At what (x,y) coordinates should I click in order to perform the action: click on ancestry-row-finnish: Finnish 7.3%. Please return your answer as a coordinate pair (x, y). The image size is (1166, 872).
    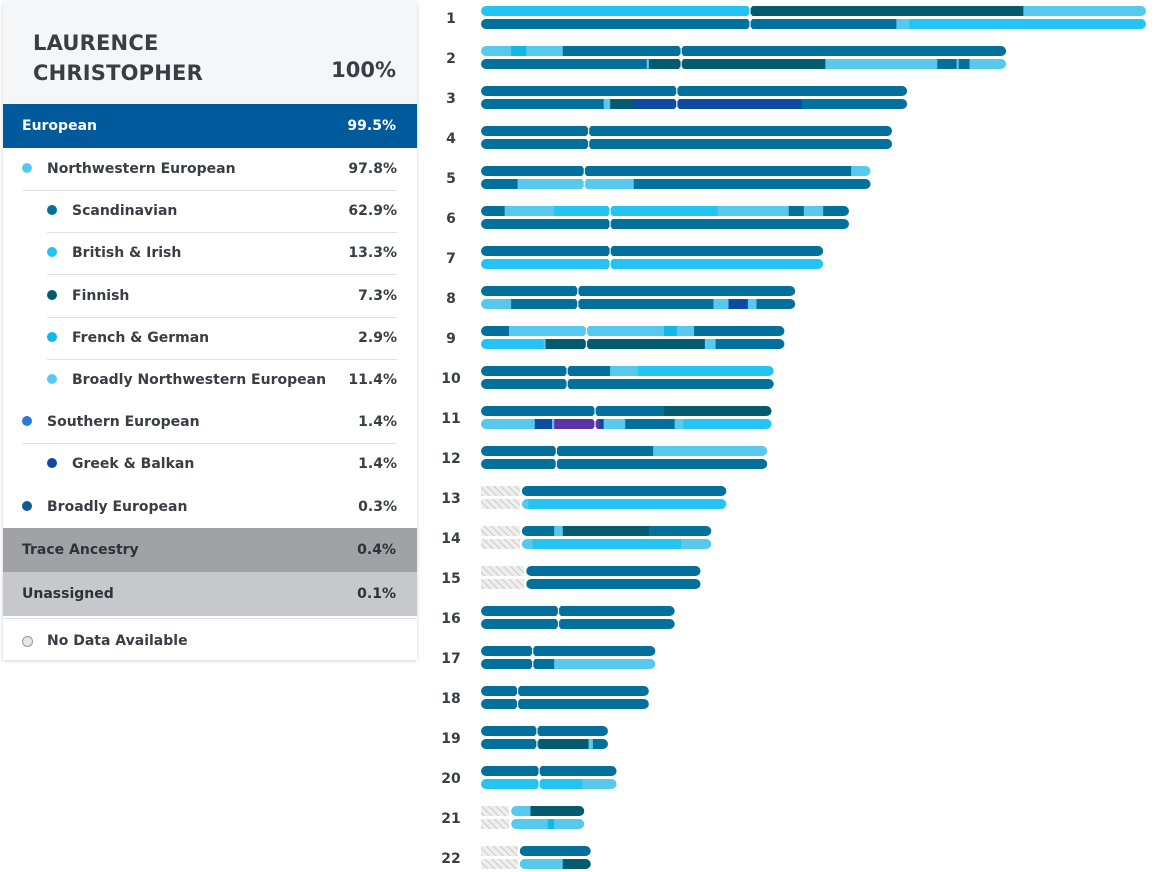
    Looking at the image, I should click on (222, 296).